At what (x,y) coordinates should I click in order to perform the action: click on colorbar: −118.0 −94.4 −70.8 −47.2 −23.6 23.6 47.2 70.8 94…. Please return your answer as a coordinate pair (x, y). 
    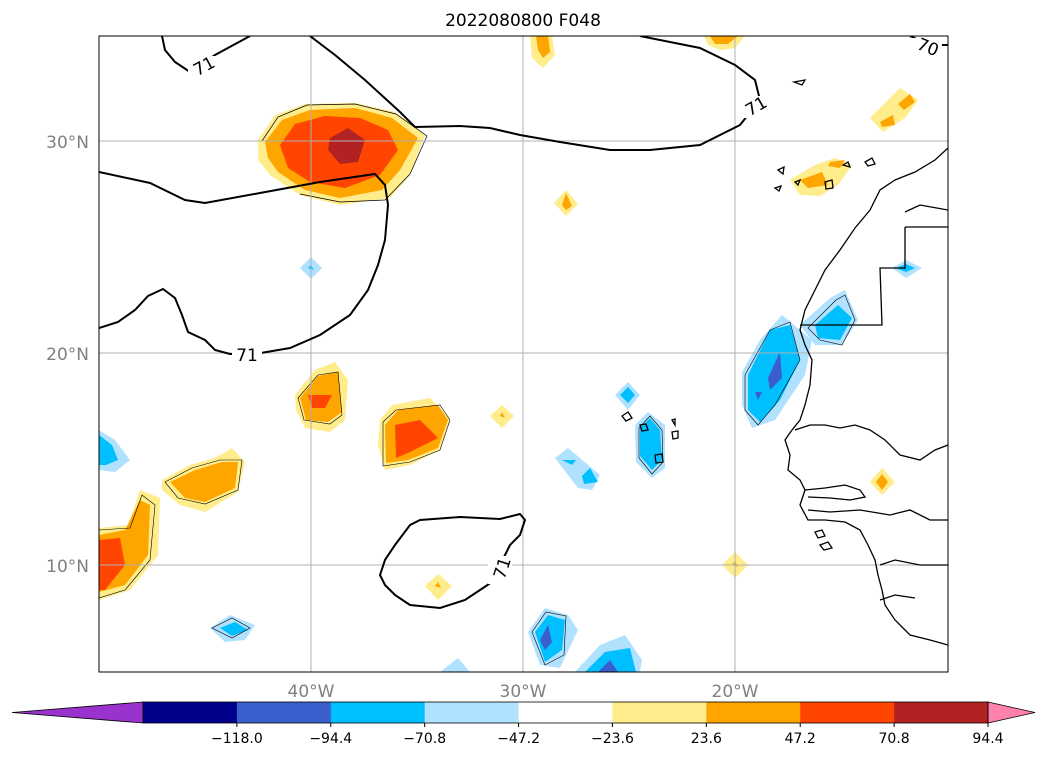
    Looking at the image, I should click on (523, 724).